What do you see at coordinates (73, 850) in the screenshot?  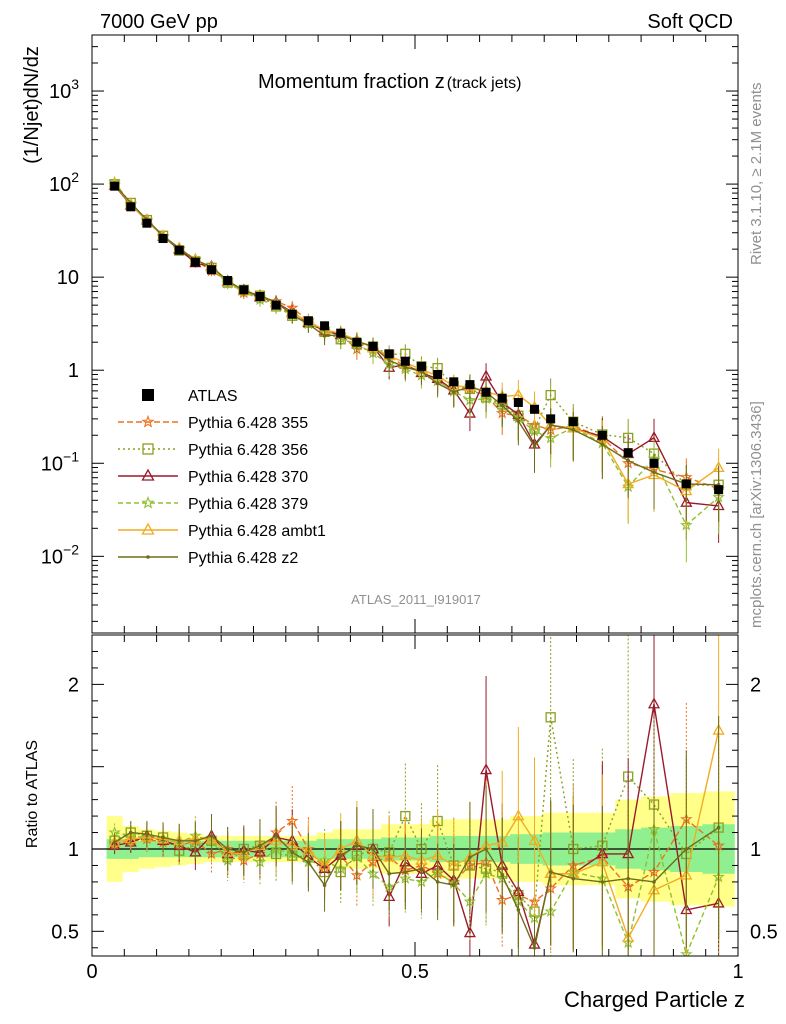 I see `ratio-y-tick-label: 1` at bounding box center [73, 850].